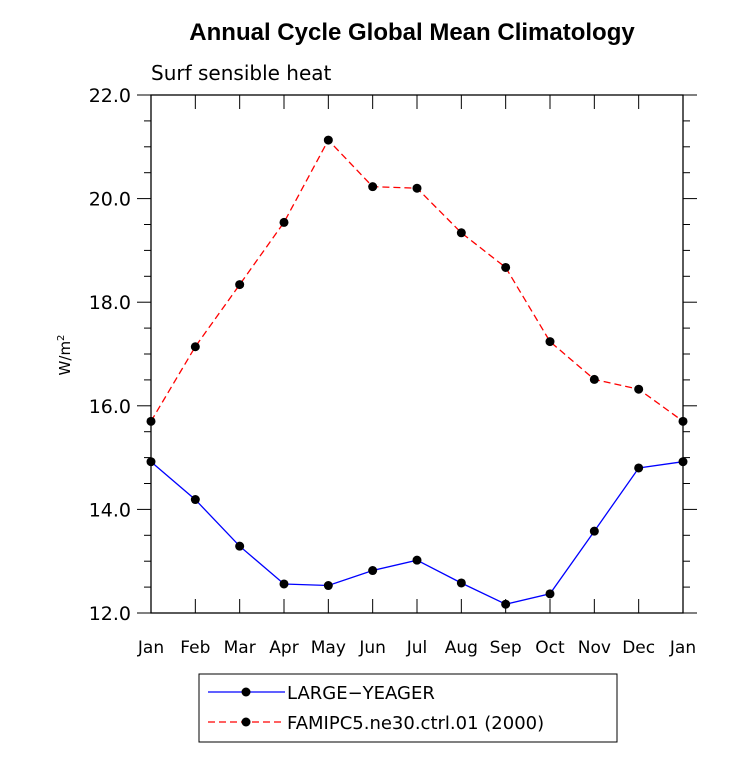 The image size is (733, 763). I want to click on x-tick-label: Aug, so click(461, 648).